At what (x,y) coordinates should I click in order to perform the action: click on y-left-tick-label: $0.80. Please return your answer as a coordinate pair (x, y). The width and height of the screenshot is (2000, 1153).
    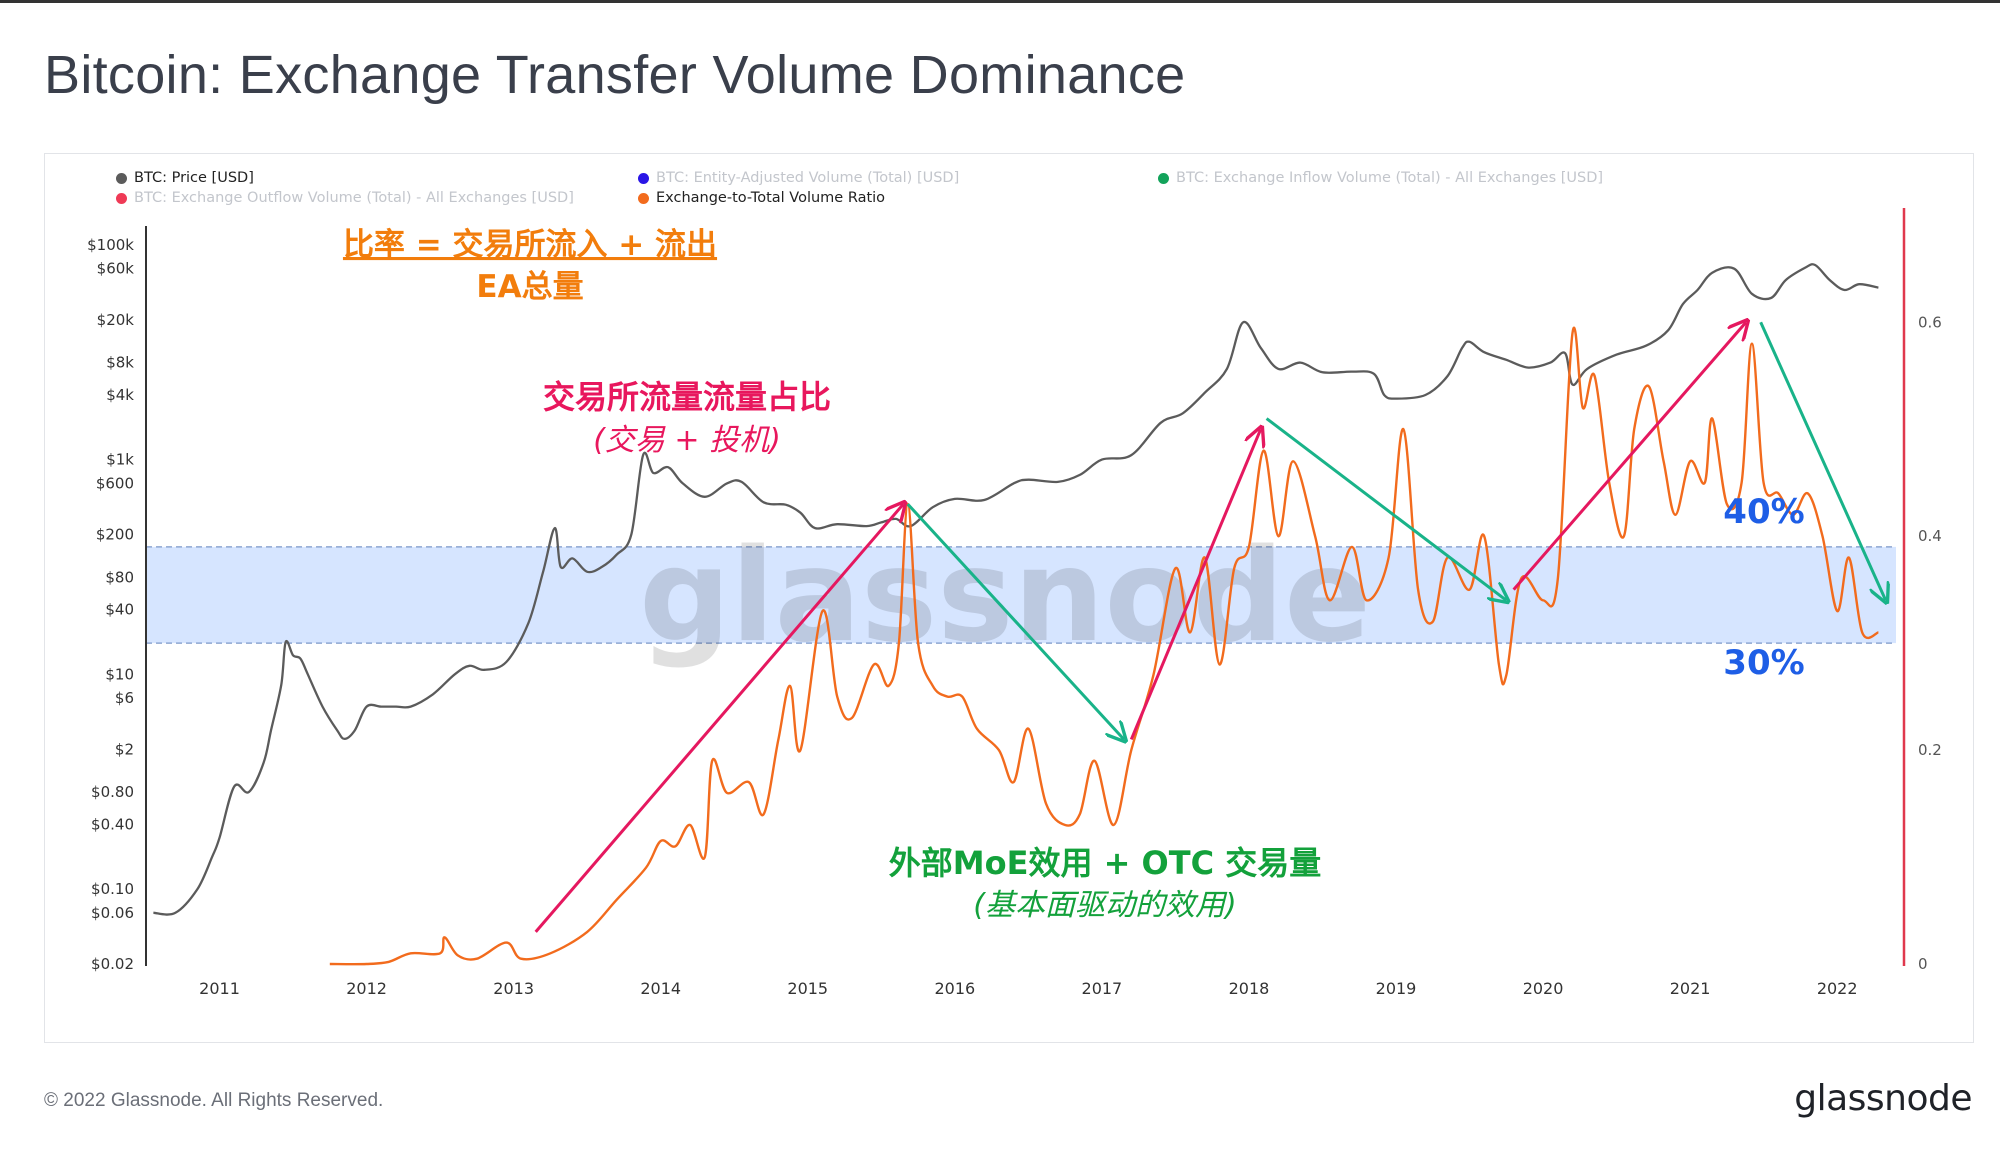
    Looking at the image, I should click on (112, 792).